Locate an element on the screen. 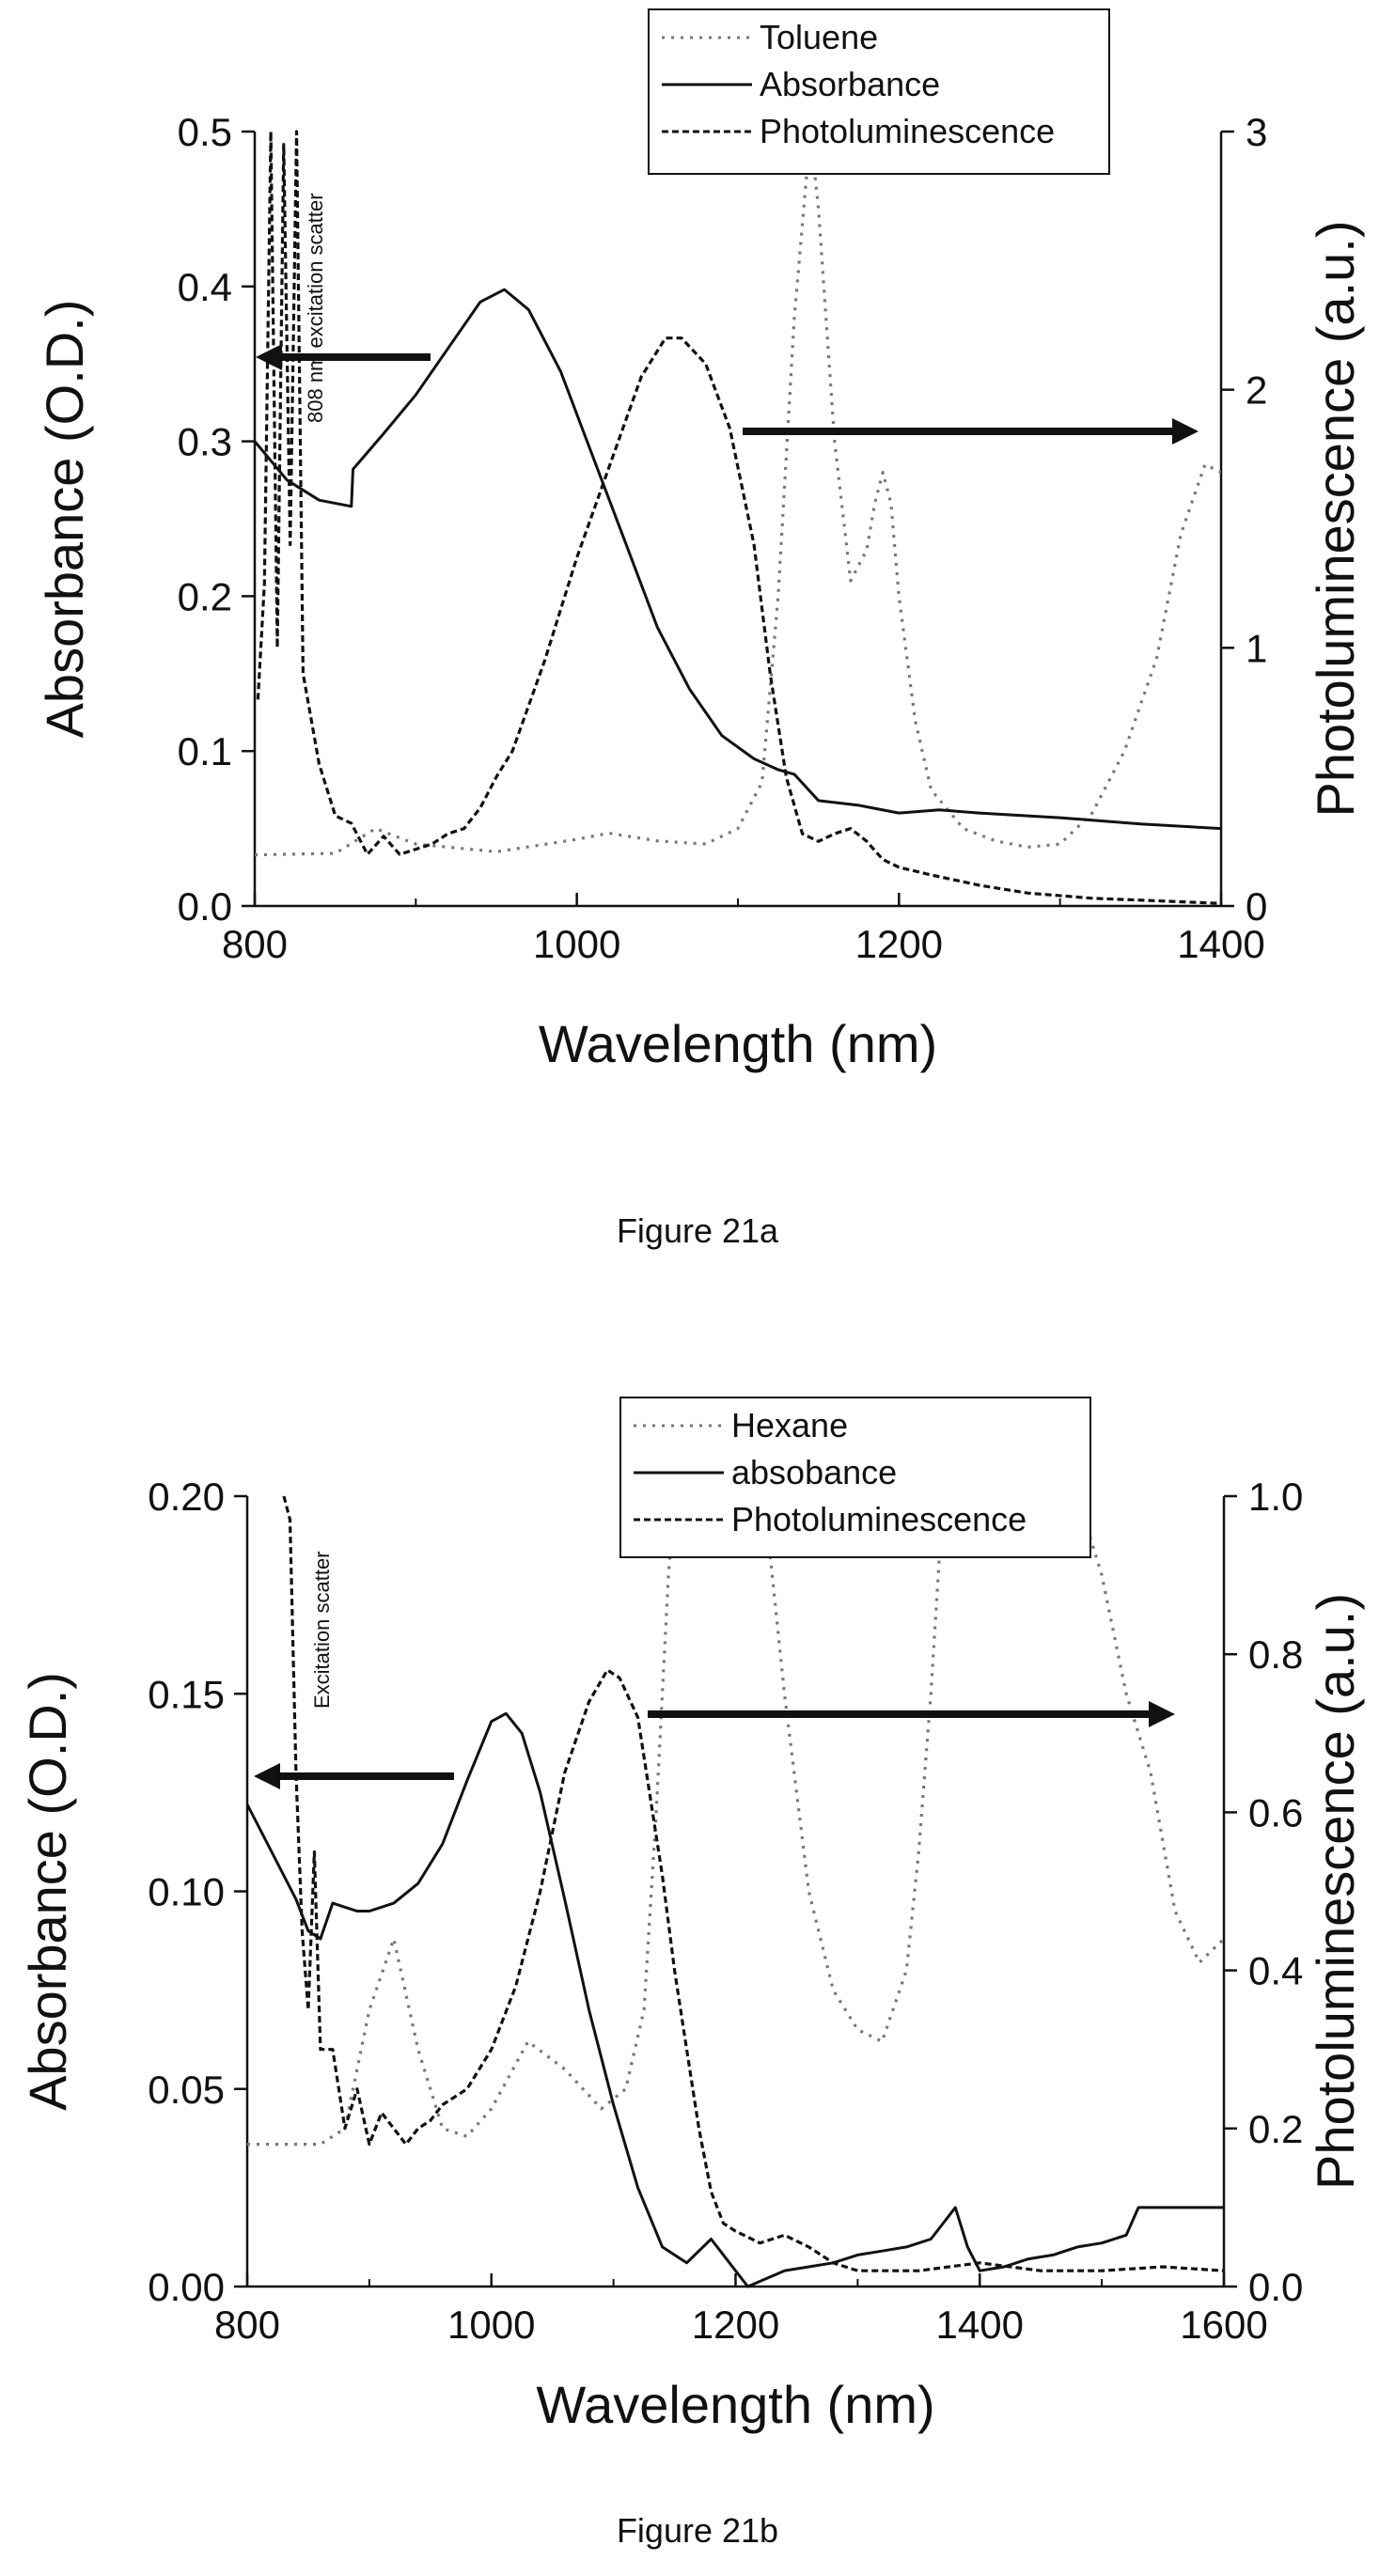  figure-caption: Figure 21a is located at coordinates (698, 1230).